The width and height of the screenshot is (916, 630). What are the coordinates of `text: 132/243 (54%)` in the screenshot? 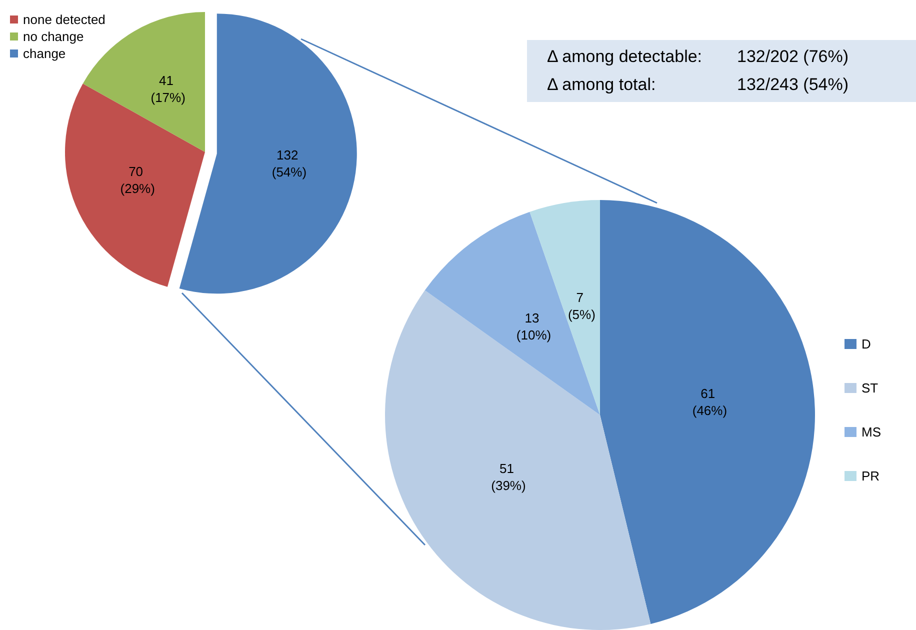 It's located at (793, 85).